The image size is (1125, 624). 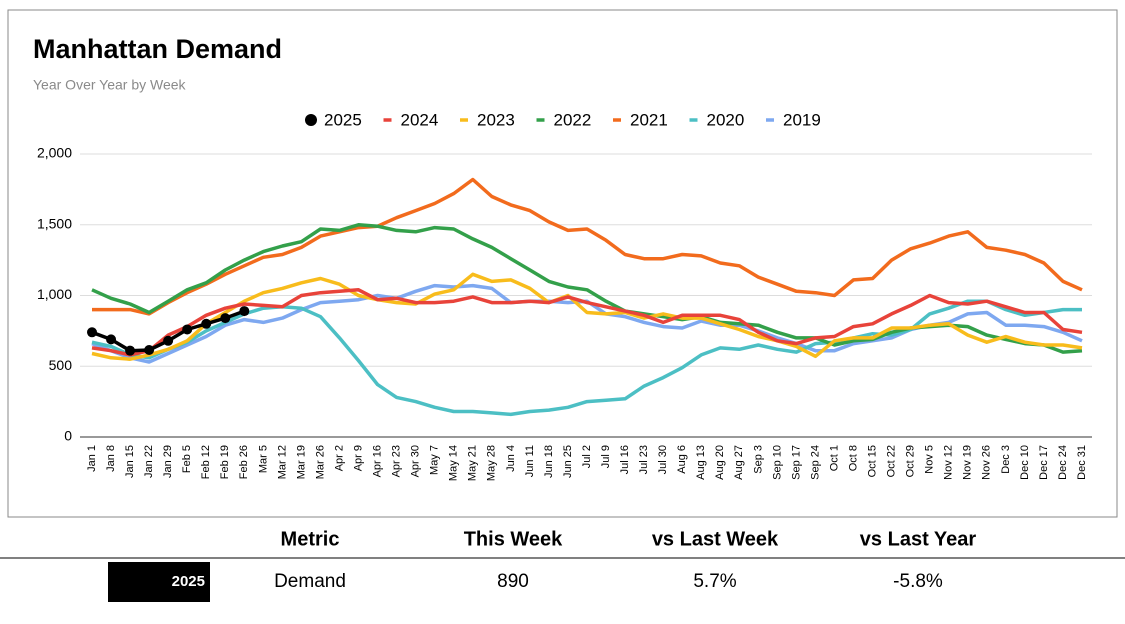 I want to click on y-tick-label: 2,000, so click(x=54, y=153).